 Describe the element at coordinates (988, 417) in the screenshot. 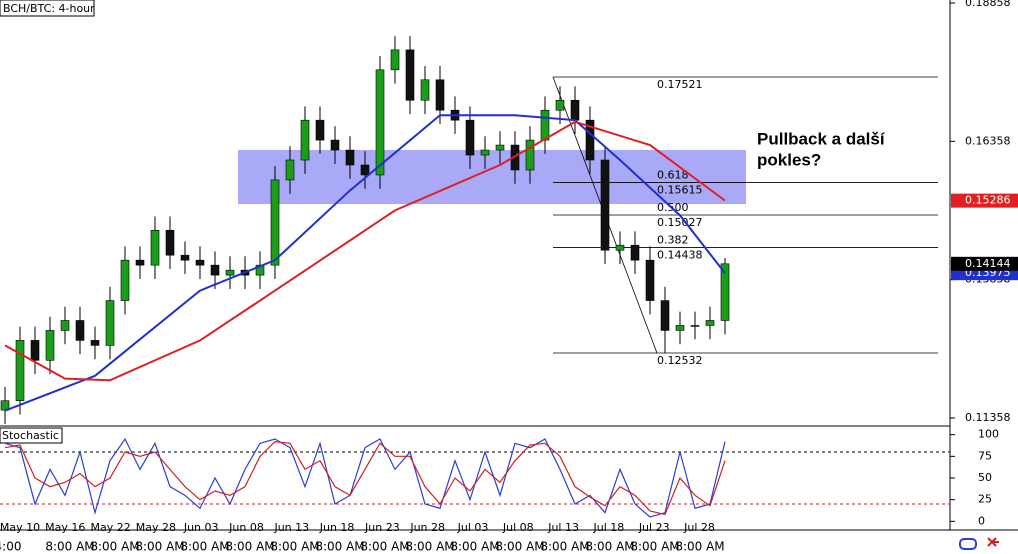

I see `y-tick-label: 0.11358` at that location.